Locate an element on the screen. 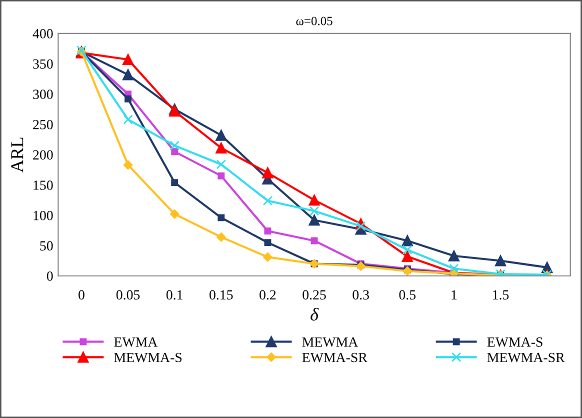 This screenshot has width=582, height=418. x-tick-label: 0 is located at coordinates (81, 295).